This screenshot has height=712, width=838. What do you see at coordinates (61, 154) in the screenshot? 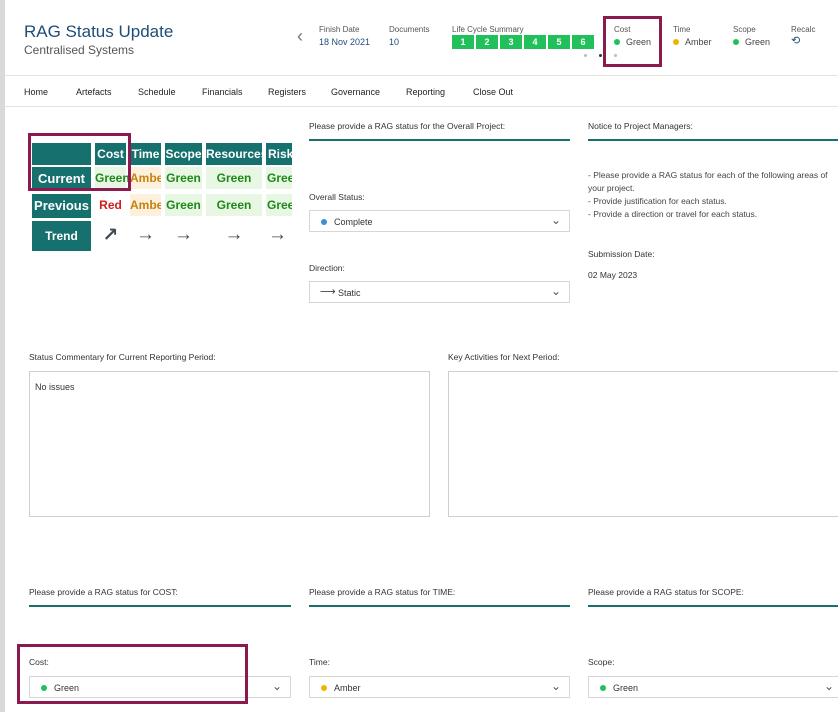
I see `matrix-corner` at bounding box center [61, 154].